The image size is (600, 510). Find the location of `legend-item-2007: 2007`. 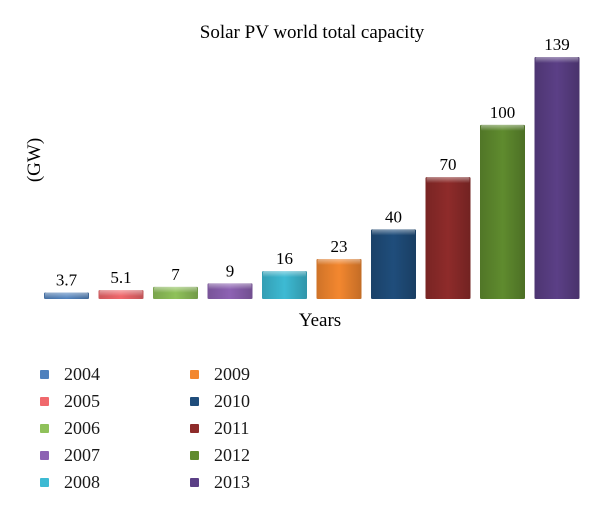

legend-item-2007: 2007 is located at coordinates (70, 455).